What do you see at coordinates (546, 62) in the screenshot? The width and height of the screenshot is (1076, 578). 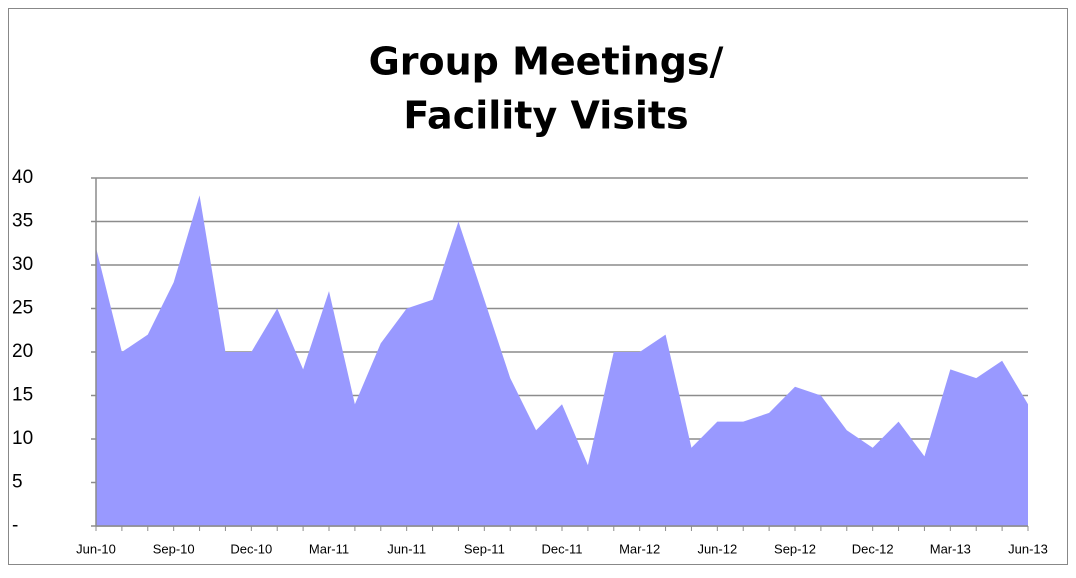 I see `chart-title-line: Group Meetings/` at bounding box center [546, 62].